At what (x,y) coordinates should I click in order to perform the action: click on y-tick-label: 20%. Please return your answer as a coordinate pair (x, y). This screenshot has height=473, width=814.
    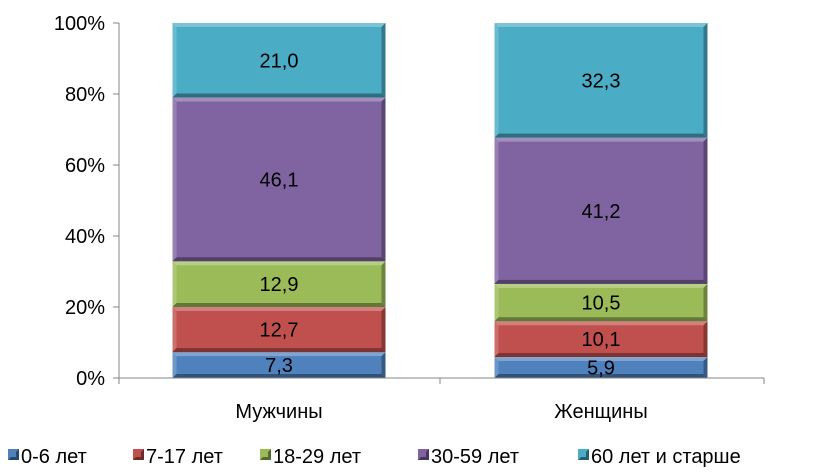
    Looking at the image, I should click on (85, 308).